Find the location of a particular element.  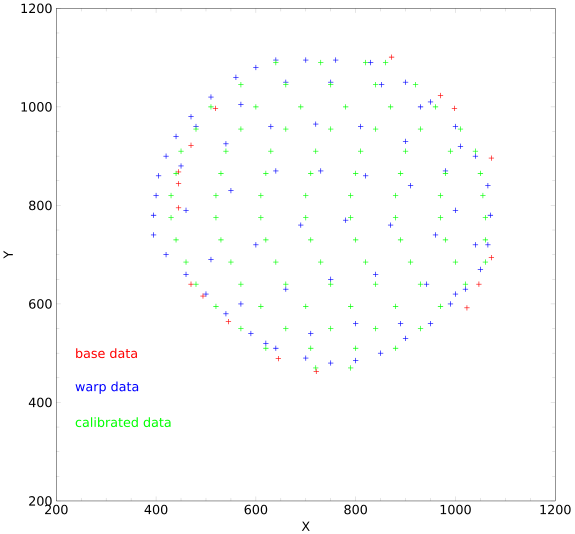

y-tick-label: 800 is located at coordinates (40, 205).